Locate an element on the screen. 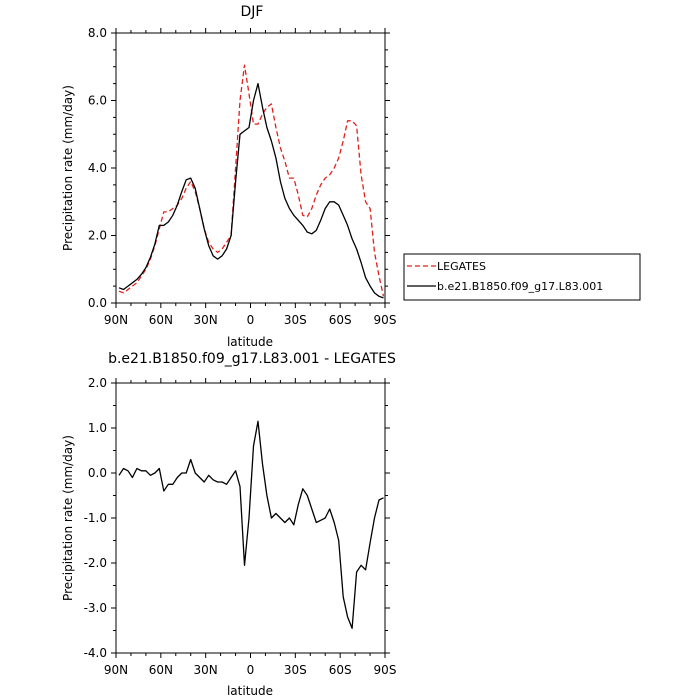 This screenshot has width=700, height=700. top-chart-title: DJF is located at coordinates (252, 12).